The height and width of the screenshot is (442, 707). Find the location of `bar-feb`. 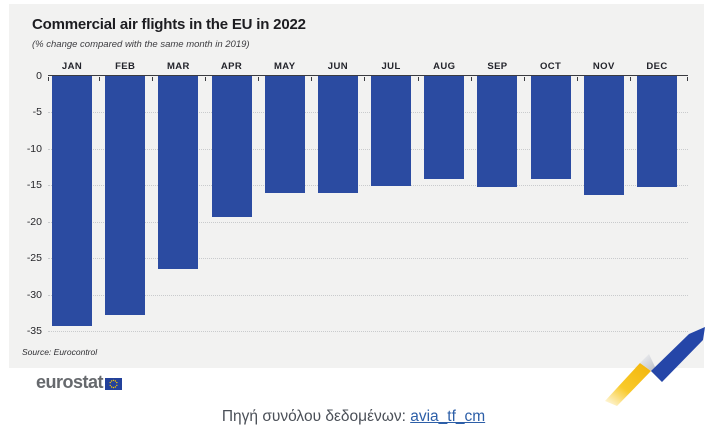

bar-feb is located at coordinates (125, 195).